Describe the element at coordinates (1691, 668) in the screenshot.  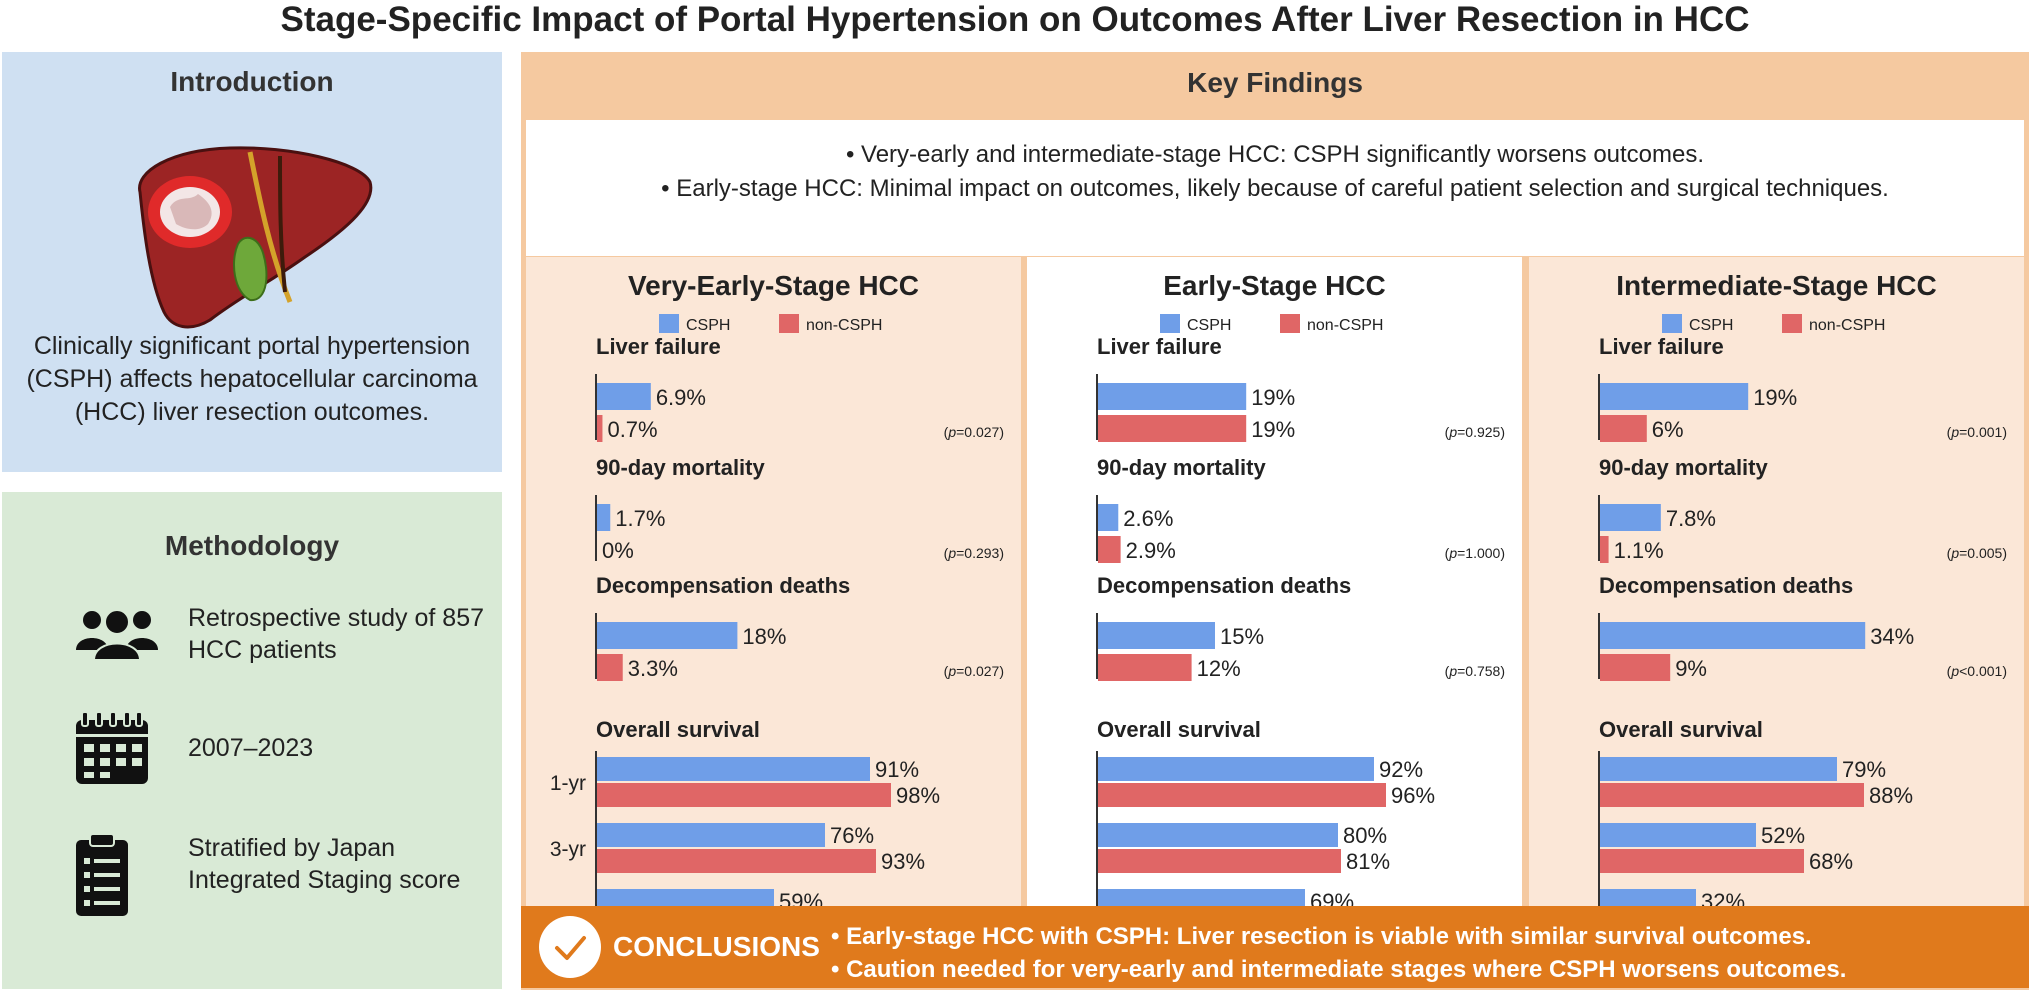
I see `data-label: 9%` at that location.